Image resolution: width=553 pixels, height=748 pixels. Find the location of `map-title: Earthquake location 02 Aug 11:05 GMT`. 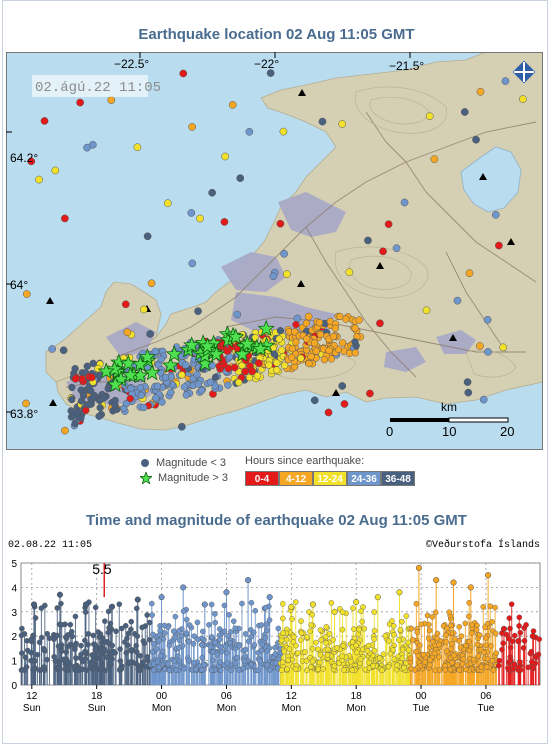

map-title: Earthquake location 02 Aug 11:05 GMT is located at coordinates (276, 34).